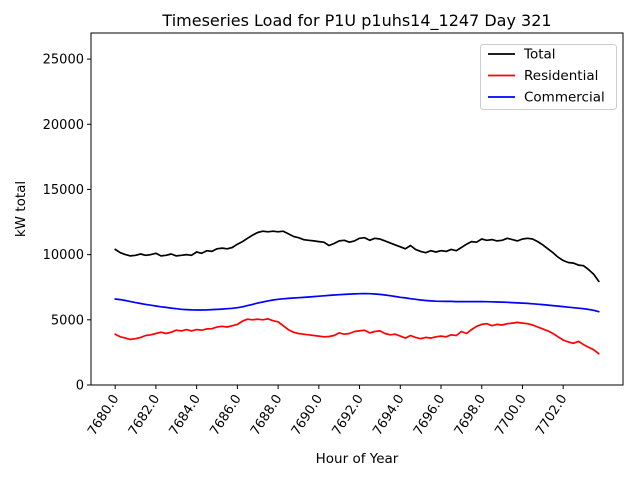 The width and height of the screenshot is (640, 484). Describe the element at coordinates (103, 415) in the screenshot. I see `x-tick-label: 7680.0` at that location.